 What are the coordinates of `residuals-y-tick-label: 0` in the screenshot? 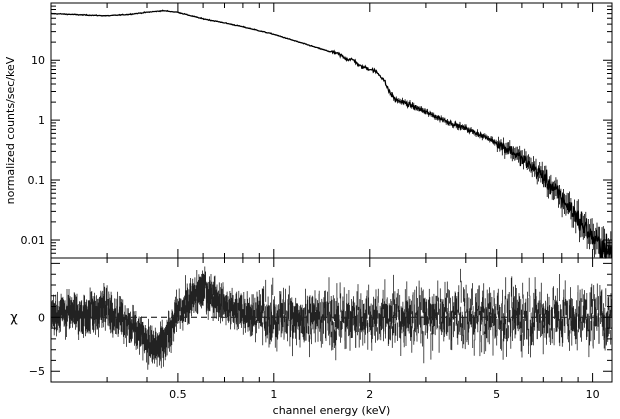 It's located at (41, 317).